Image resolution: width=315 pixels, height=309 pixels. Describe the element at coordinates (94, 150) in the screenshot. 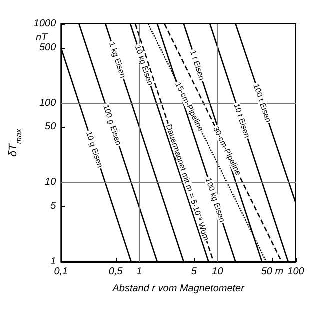

I see `text: 10 g Eisen` at that location.